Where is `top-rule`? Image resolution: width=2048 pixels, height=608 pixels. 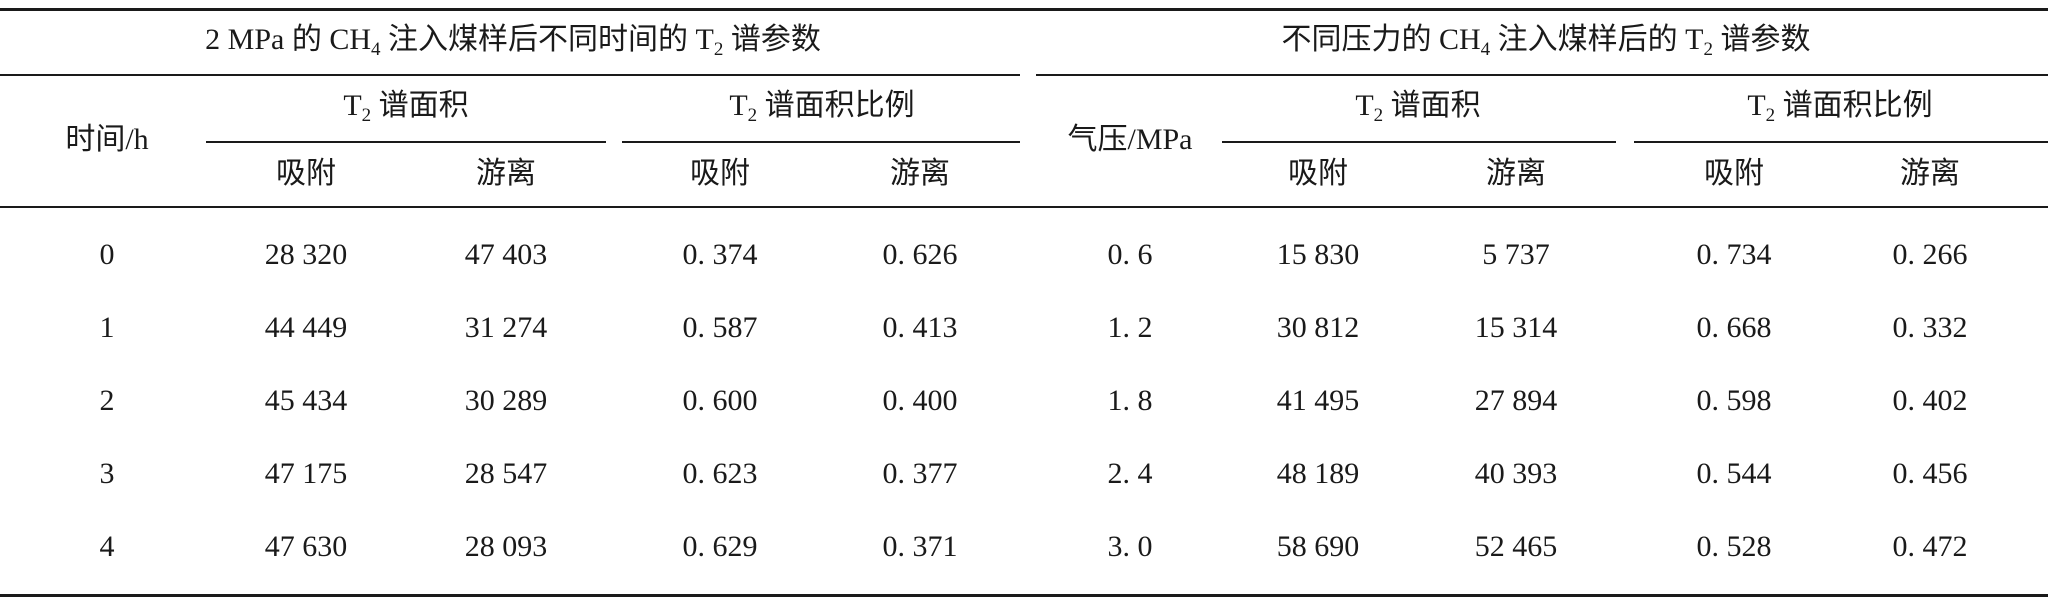 top-rule is located at coordinates (1024, 9).